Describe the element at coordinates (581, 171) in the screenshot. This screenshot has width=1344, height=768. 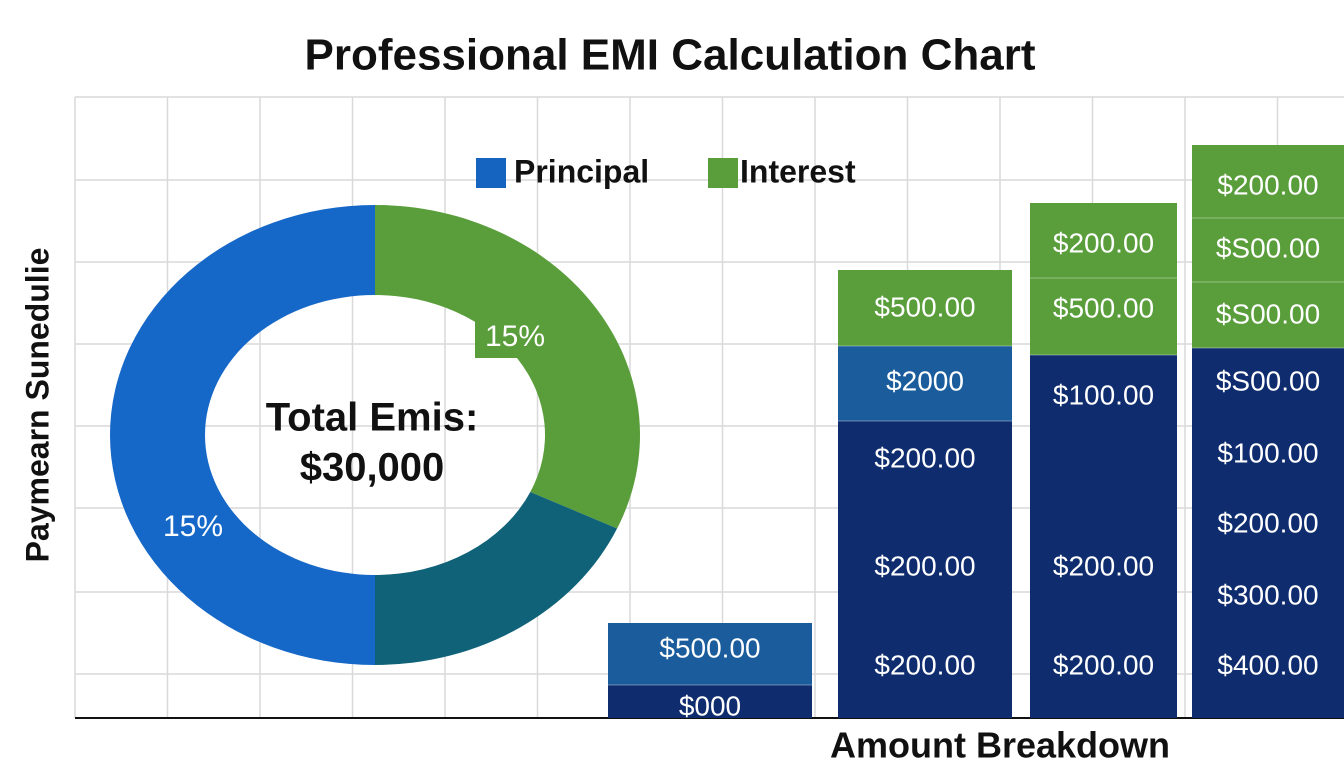
I see `legend-label: Principal` at that location.